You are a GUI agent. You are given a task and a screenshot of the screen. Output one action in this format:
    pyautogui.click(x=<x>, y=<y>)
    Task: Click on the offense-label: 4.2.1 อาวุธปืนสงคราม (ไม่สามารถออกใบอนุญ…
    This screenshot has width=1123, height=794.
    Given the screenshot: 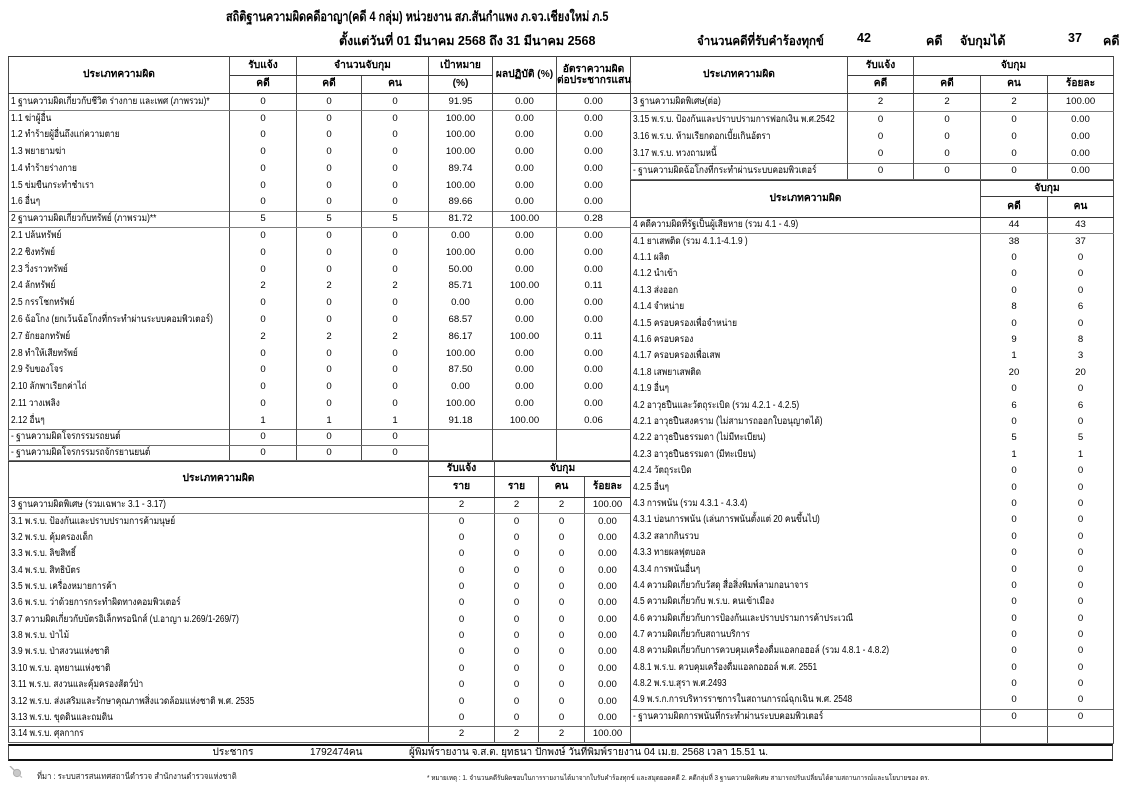 What is the action you would take?
    pyautogui.click(x=805, y=422)
    